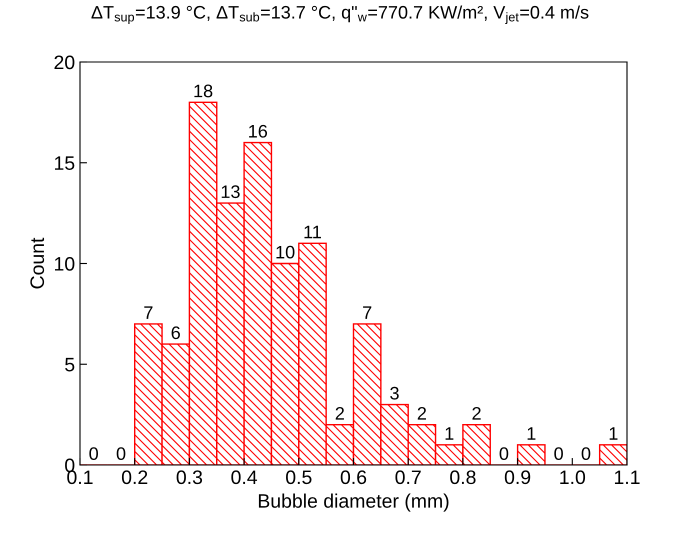 This screenshot has width=680, height=544. I want to click on x-tick-label: 0.3, so click(189, 477).